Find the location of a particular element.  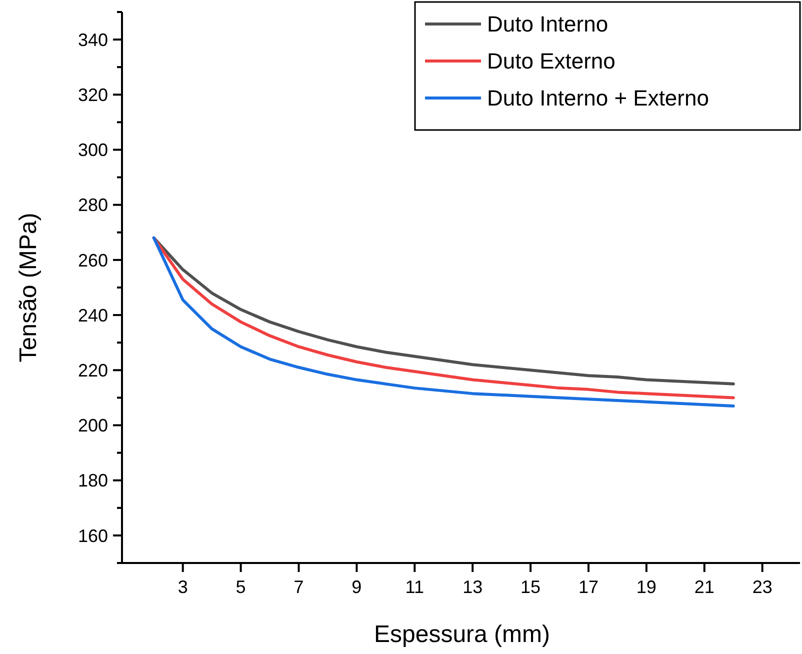

x-tick-label: 19 is located at coordinates (646, 587).